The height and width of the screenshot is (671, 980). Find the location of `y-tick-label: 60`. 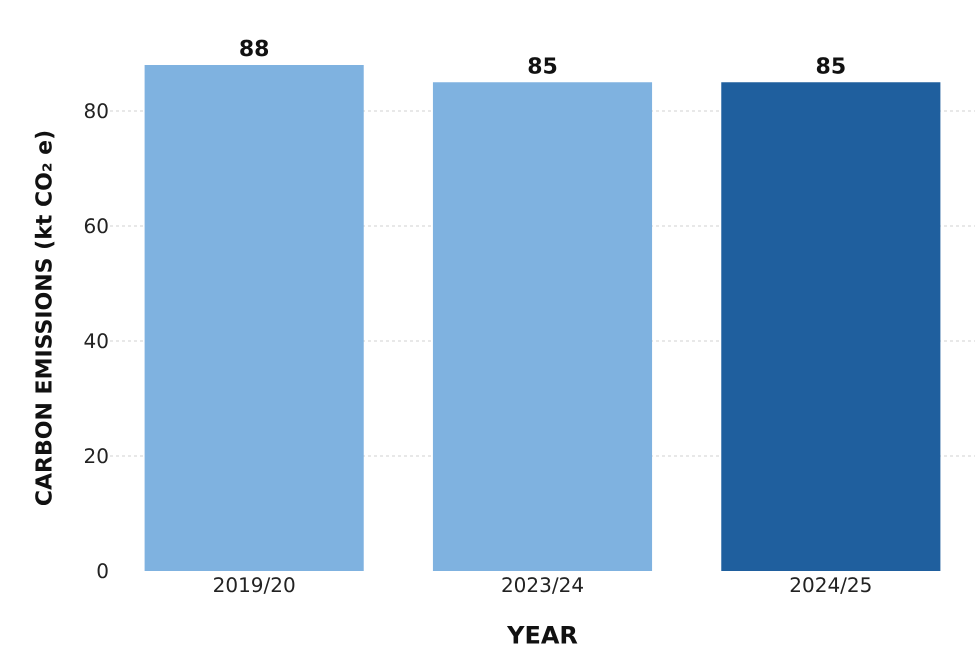

y-tick-label: 60 is located at coordinates (96, 226).